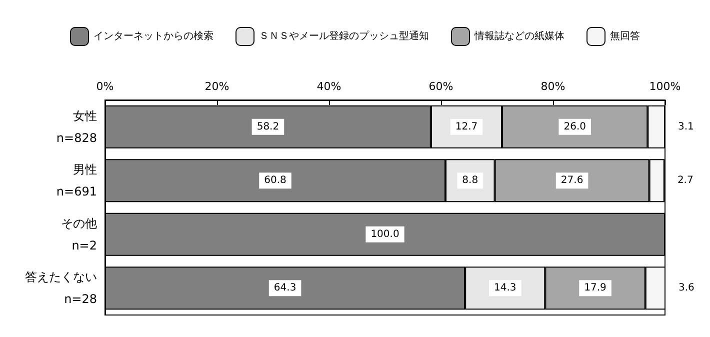  I want to click on data-label: 60.8, so click(275, 180).